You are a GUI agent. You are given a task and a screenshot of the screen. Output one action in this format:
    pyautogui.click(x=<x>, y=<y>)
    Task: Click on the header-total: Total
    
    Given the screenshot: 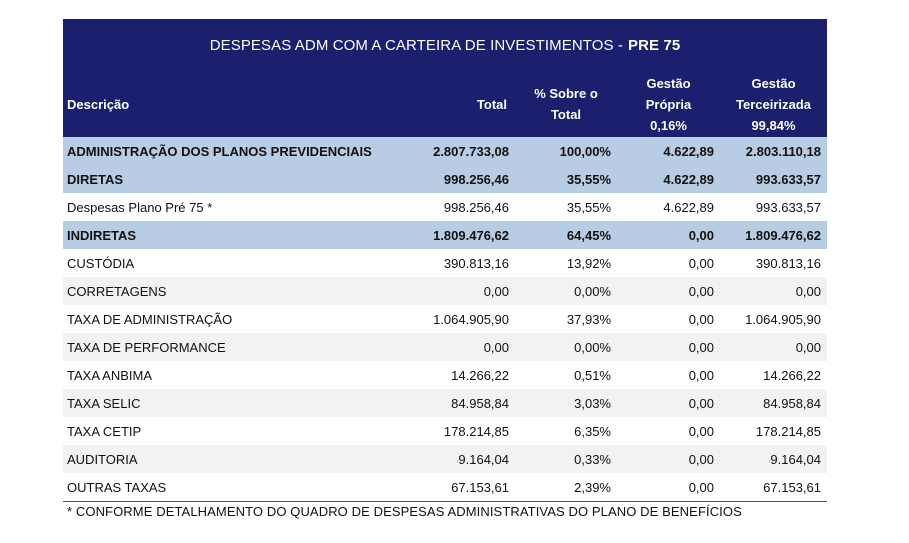 What is the action you would take?
    pyautogui.click(x=459, y=104)
    